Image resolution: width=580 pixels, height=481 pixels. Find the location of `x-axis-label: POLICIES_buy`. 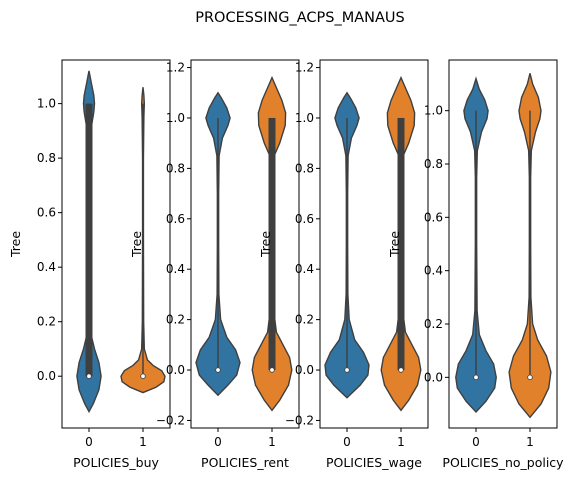

x-axis-label: POLICIES_buy is located at coordinates (116, 462).